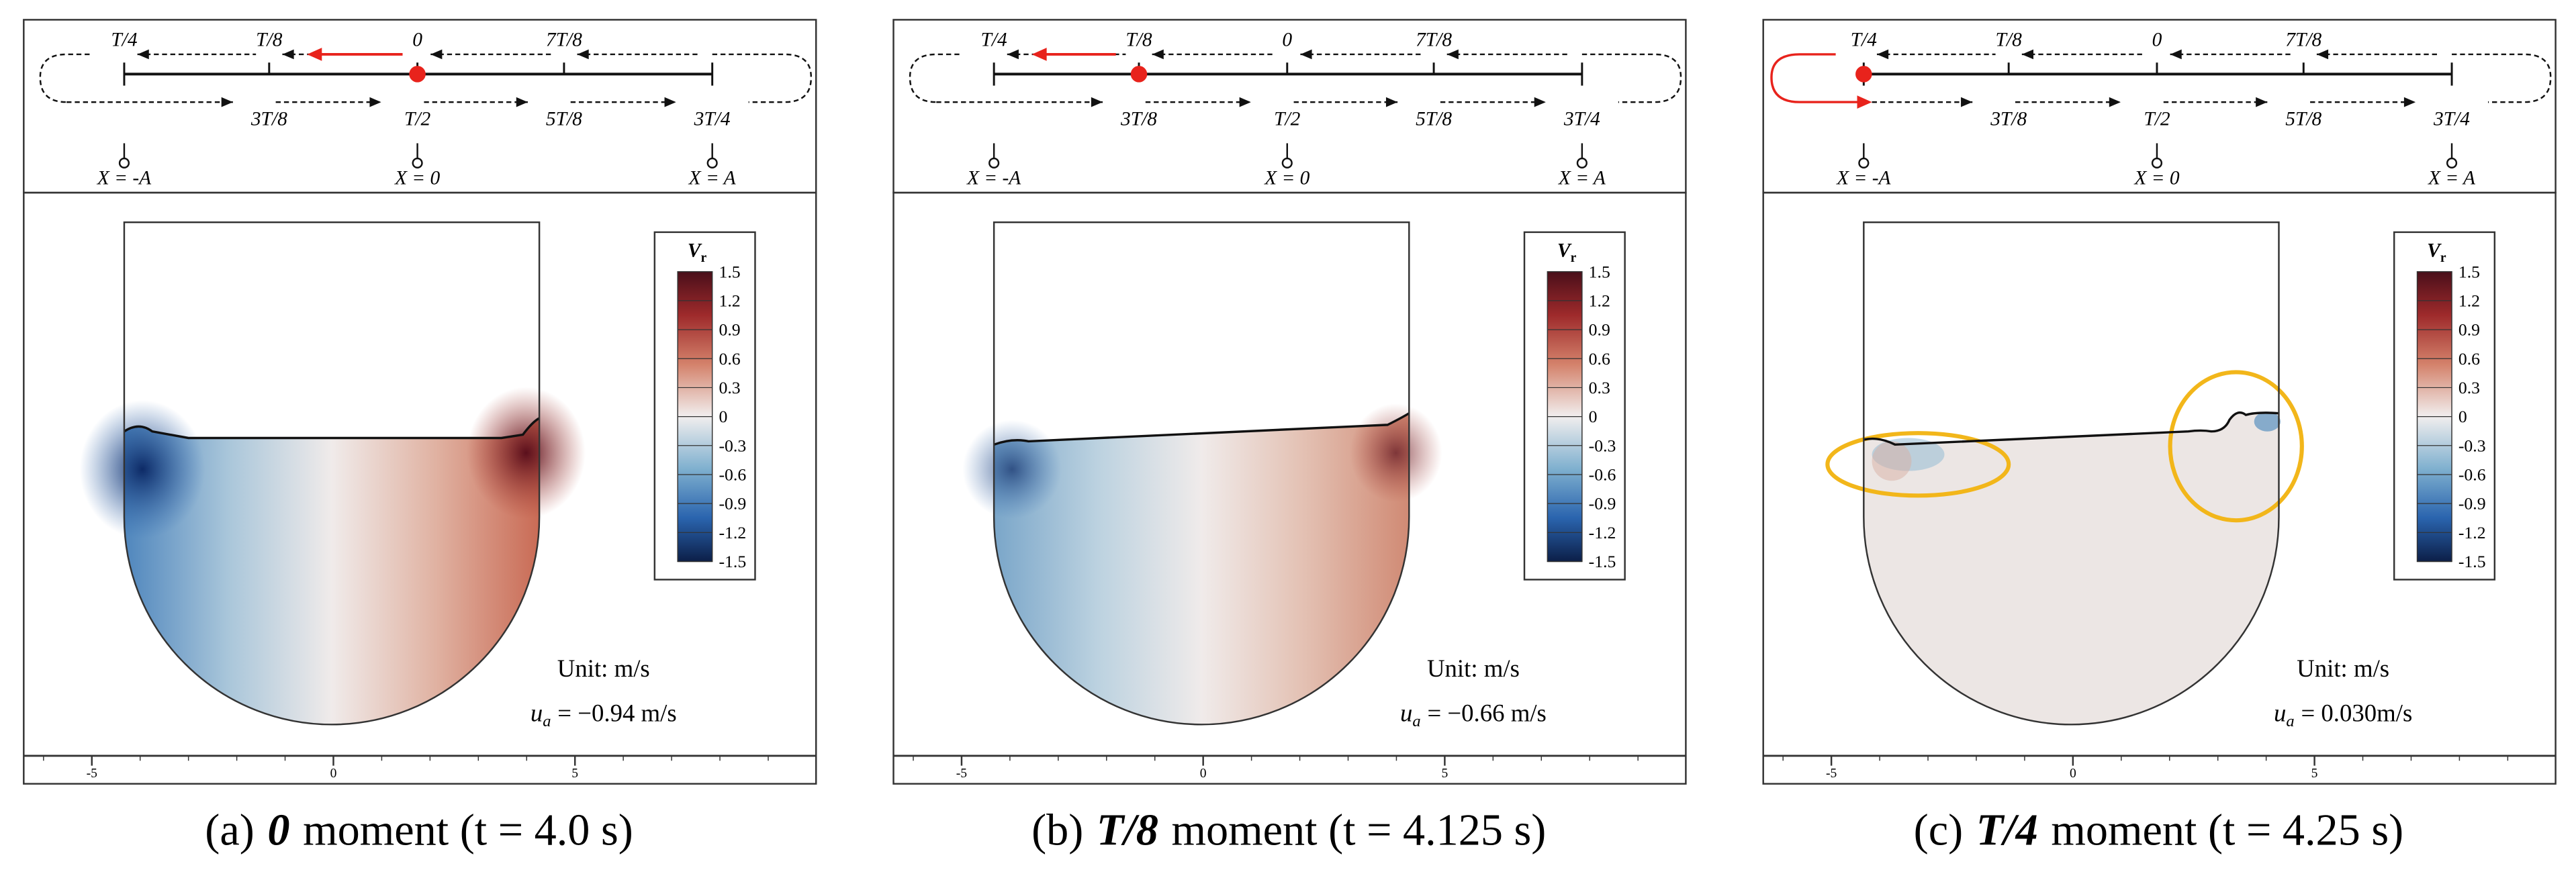 The image size is (2576, 876). I want to click on caption-text: moment (t = 4.125 s), so click(1359, 831).